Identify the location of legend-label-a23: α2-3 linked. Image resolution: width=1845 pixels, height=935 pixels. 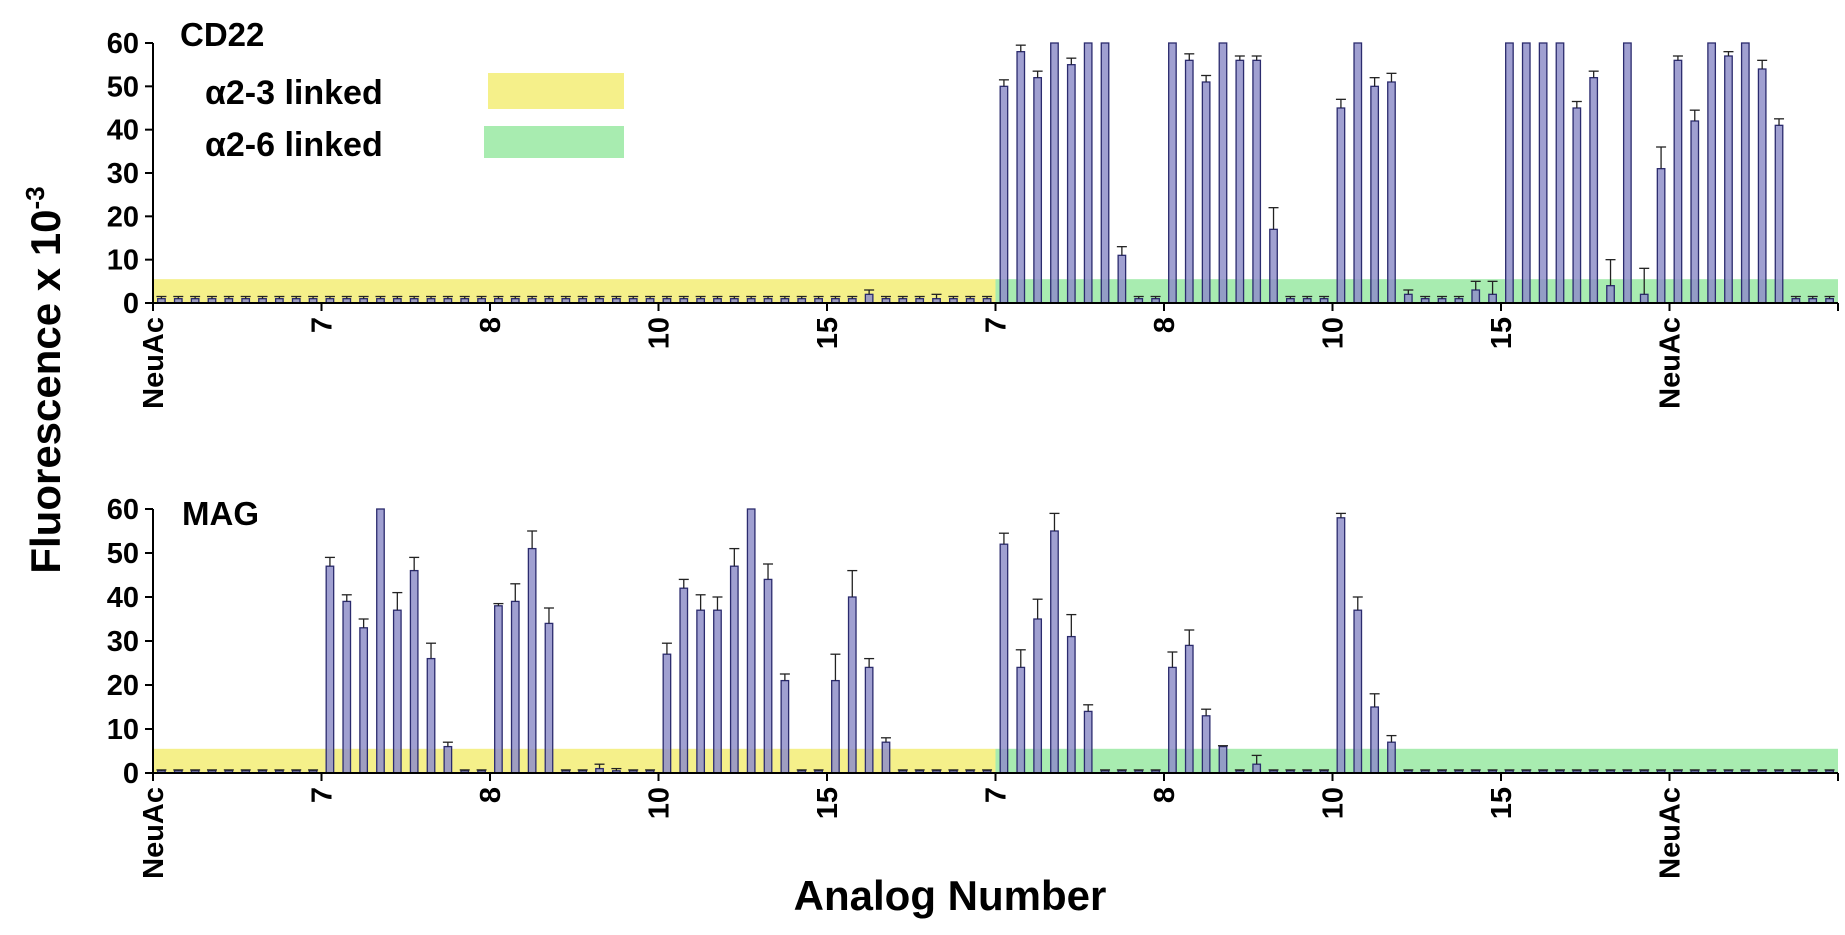
(294, 93).